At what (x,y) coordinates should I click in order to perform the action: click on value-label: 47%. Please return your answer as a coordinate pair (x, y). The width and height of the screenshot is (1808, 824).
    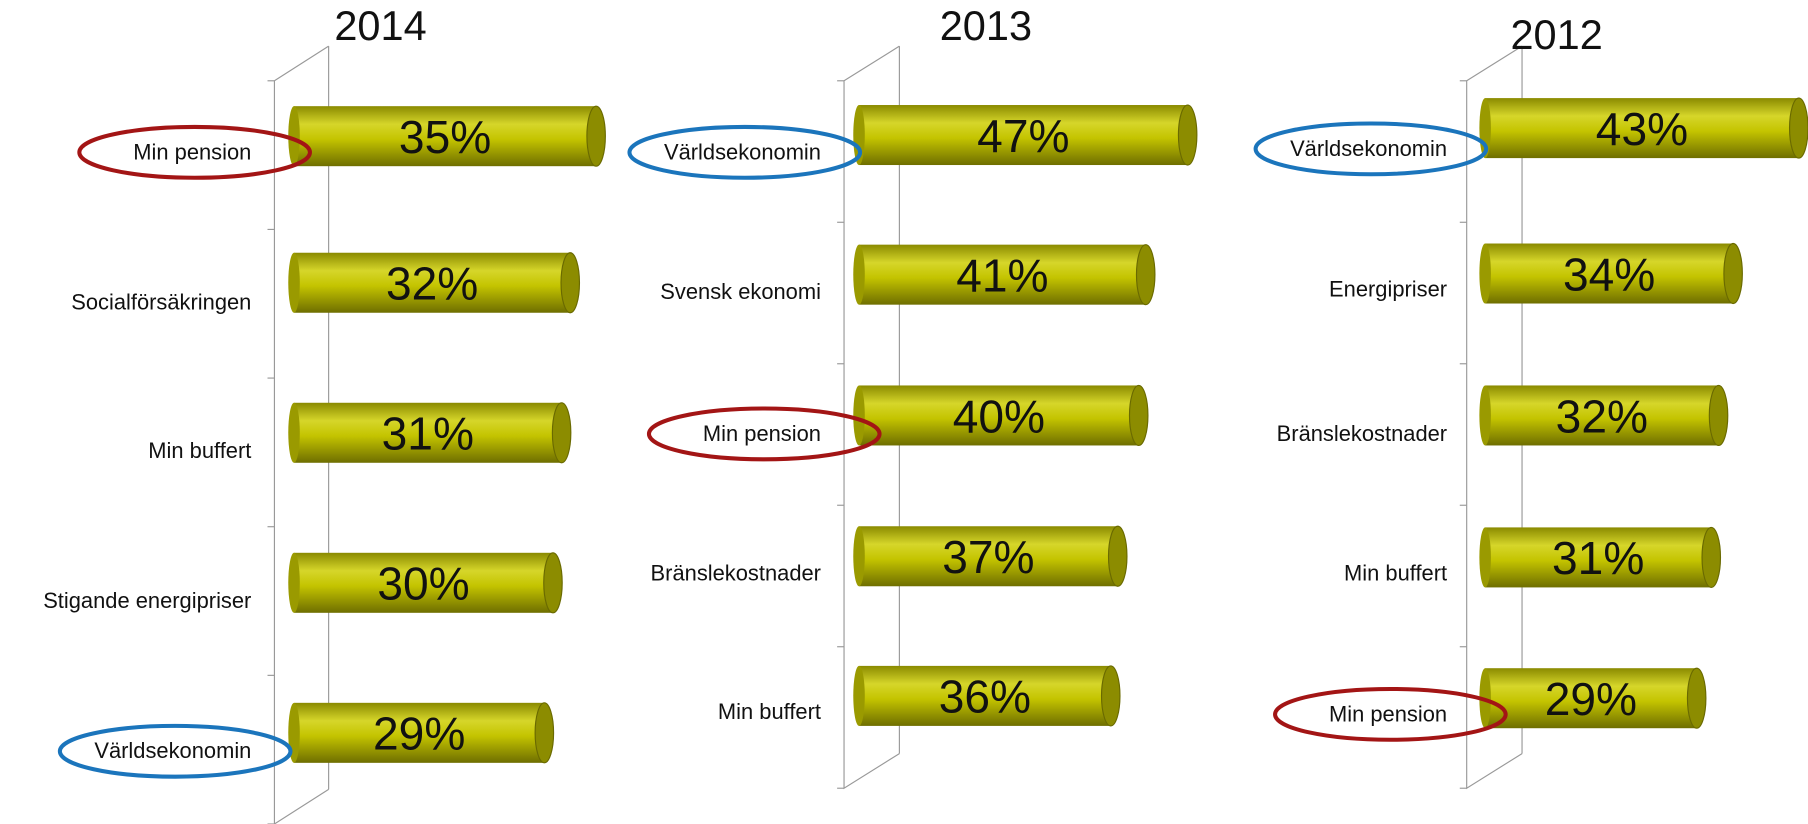
    Looking at the image, I should click on (1023, 136).